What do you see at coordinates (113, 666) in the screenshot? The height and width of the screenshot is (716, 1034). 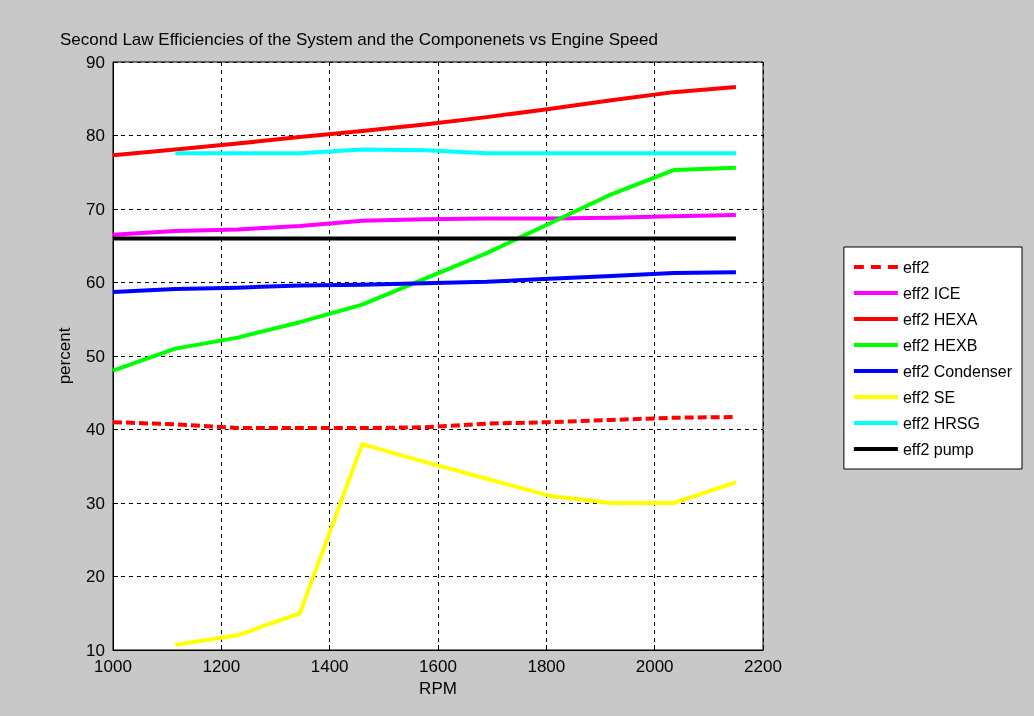 I see `x-tick-label: 1000` at bounding box center [113, 666].